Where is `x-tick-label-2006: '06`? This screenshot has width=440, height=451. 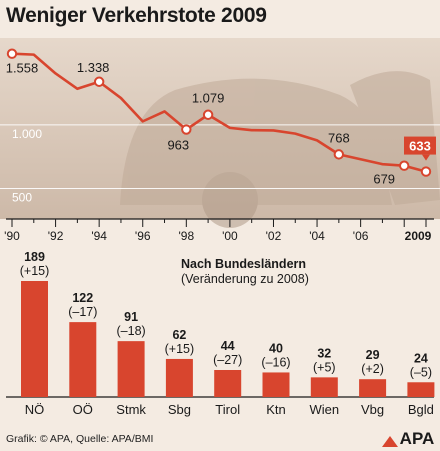
x-tick-label-2006: '06 is located at coordinates (361, 236).